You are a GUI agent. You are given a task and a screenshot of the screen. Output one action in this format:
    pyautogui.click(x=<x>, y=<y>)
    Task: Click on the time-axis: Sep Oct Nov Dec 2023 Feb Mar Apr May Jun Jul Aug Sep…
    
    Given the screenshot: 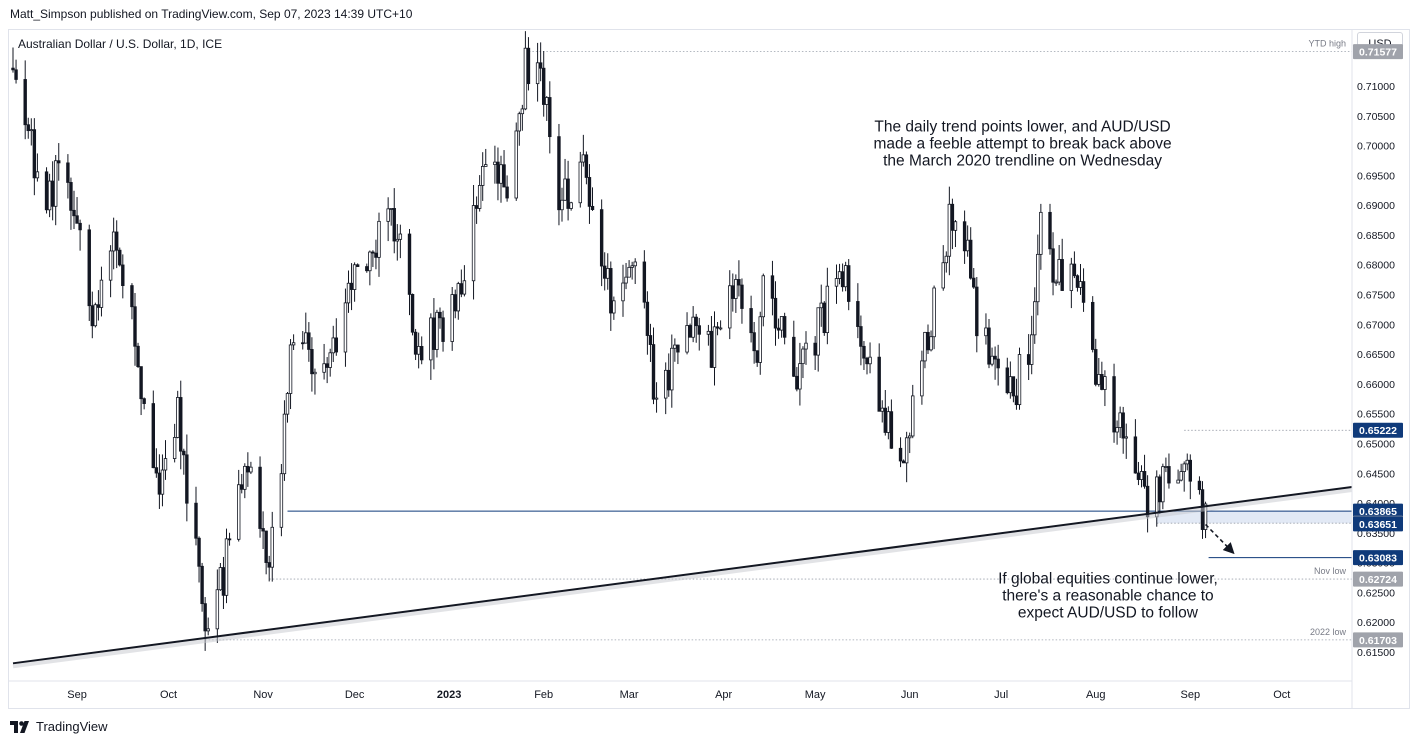 What is the action you would take?
    pyautogui.click(x=678, y=695)
    